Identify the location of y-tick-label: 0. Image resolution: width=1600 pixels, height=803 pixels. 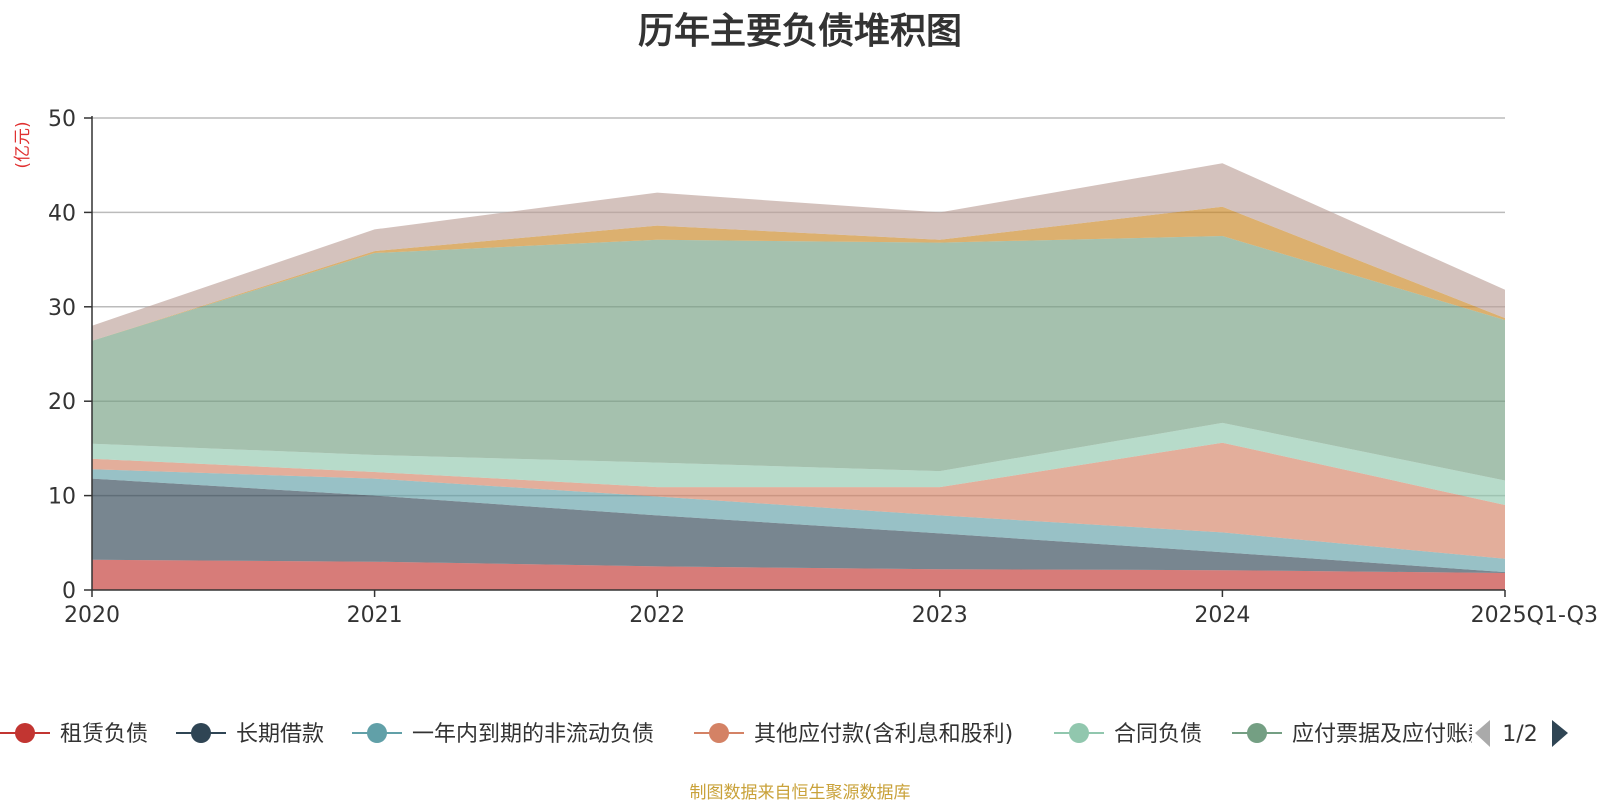
(69, 591).